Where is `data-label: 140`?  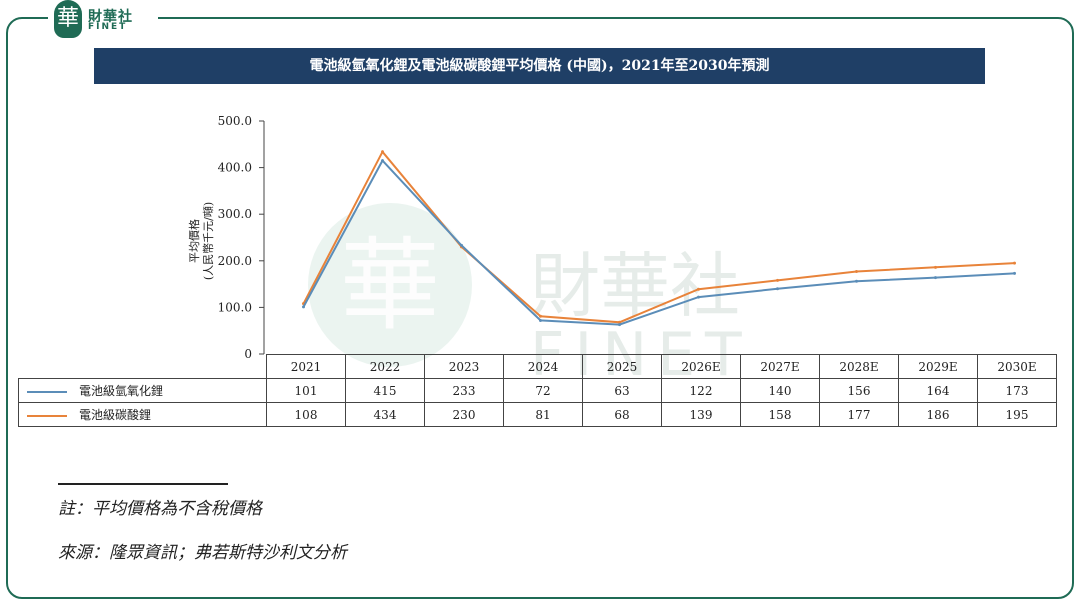
data-label: 140 is located at coordinates (780, 390).